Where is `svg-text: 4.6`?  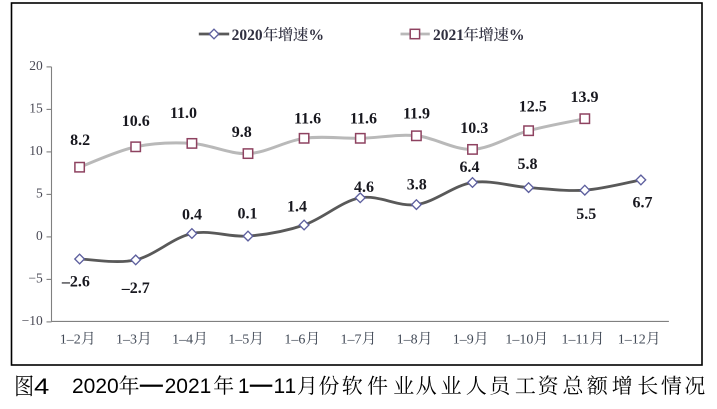
svg-text: 4.6 is located at coordinates (364, 187).